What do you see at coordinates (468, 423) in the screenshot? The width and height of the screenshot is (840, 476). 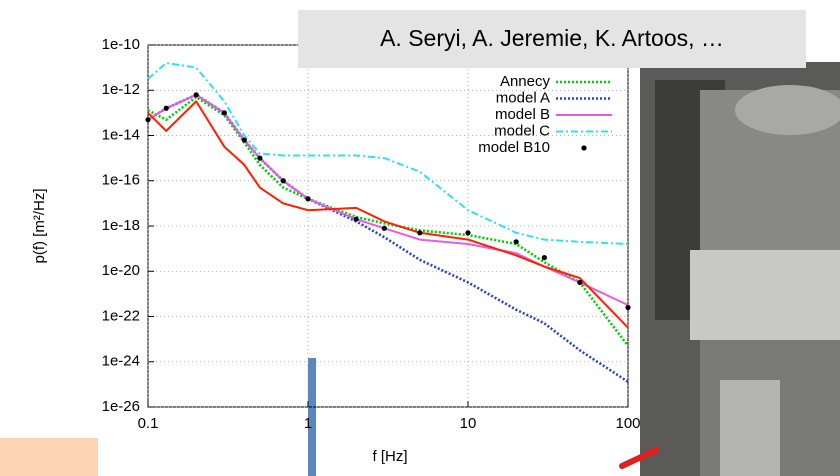 I see `x-tick-label: 10` at bounding box center [468, 423].